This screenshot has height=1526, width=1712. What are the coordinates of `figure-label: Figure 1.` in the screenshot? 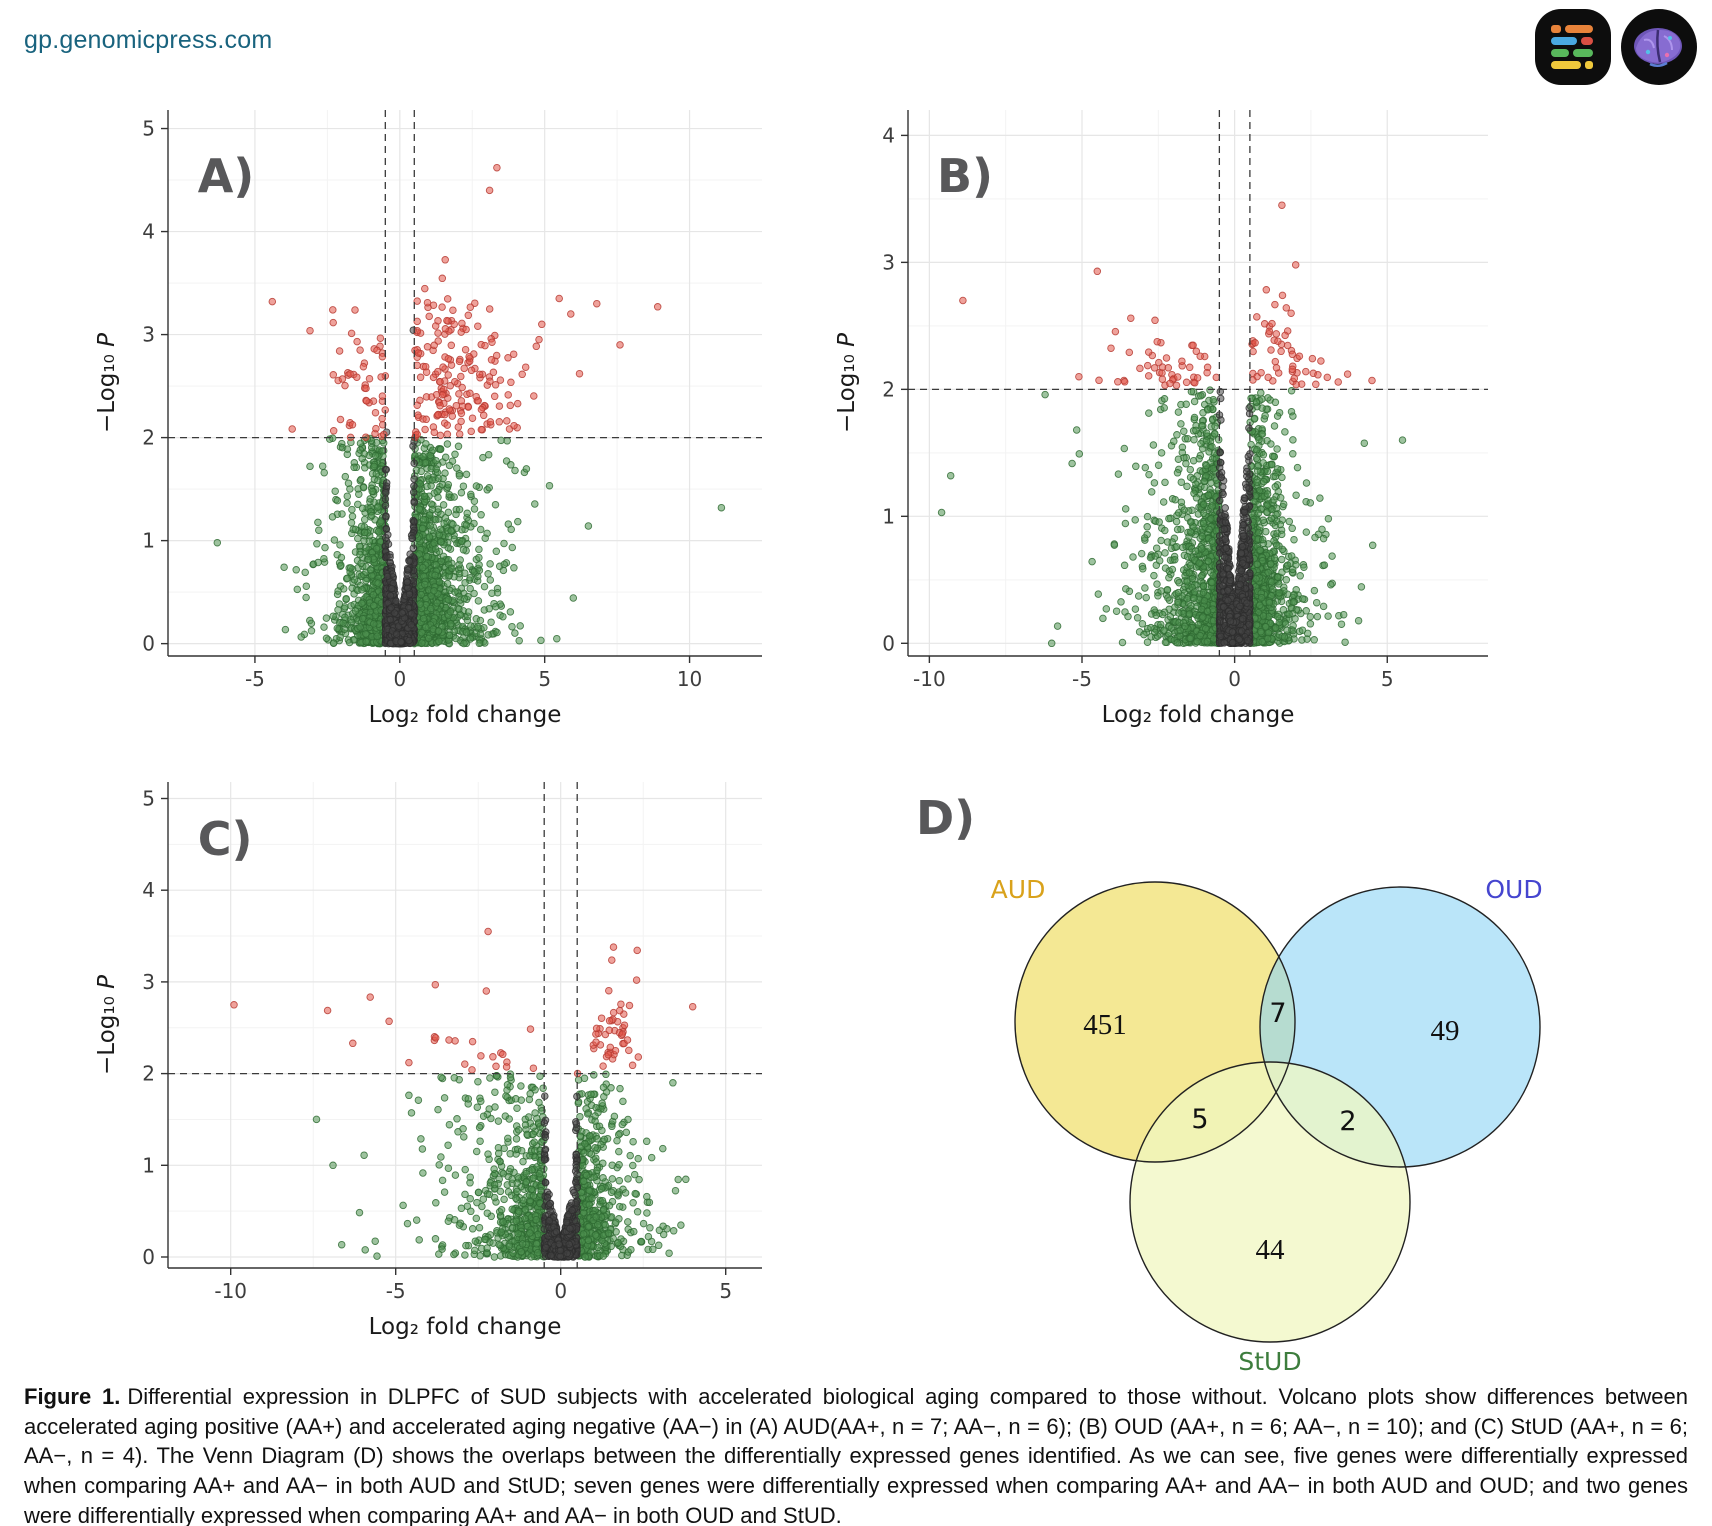 It's located at (72, 1396).